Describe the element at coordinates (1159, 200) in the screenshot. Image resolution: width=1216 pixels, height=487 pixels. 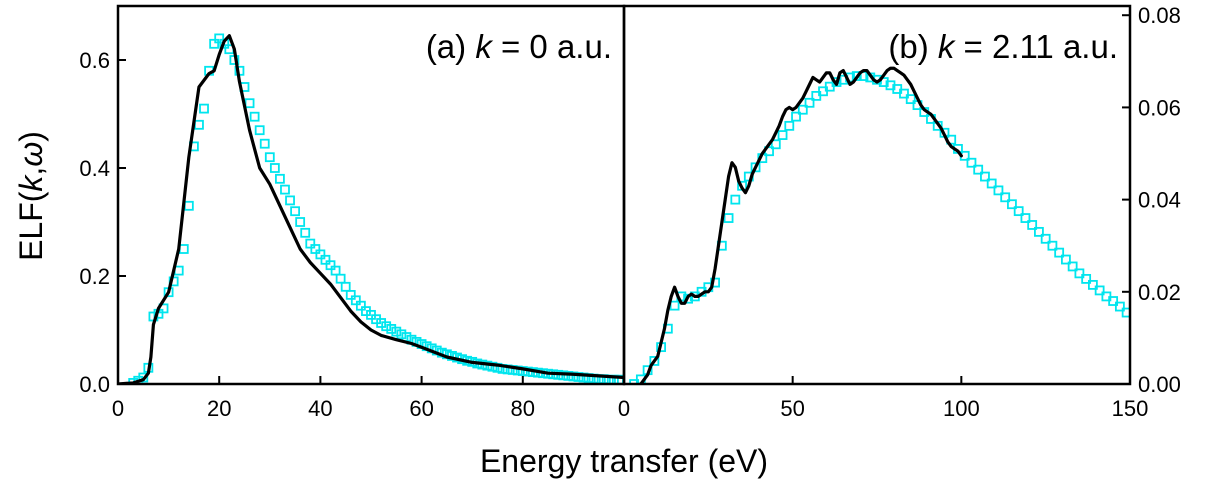
I see `panel-b-y-tick-label: 0.04` at that location.